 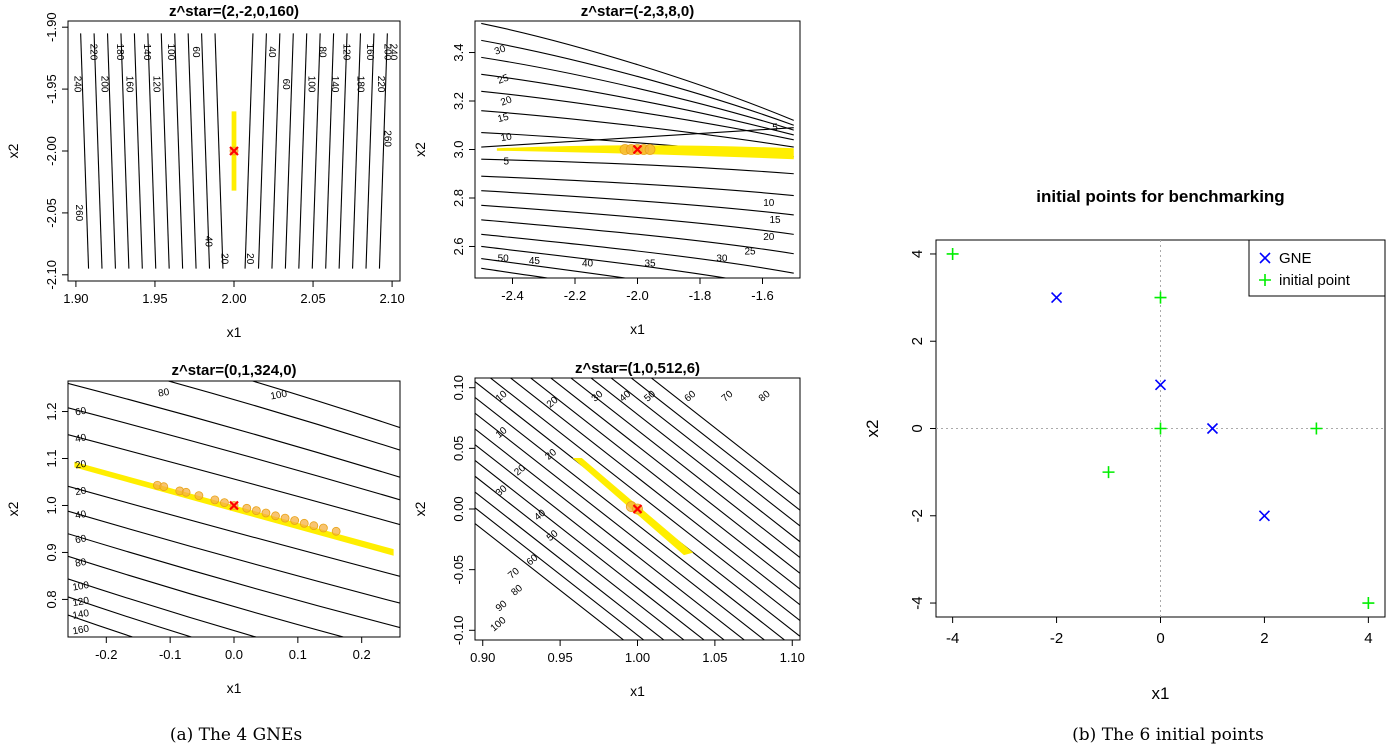 What do you see at coordinates (13, 150) in the screenshot?
I see `p1-ylabel: x2` at bounding box center [13, 150].